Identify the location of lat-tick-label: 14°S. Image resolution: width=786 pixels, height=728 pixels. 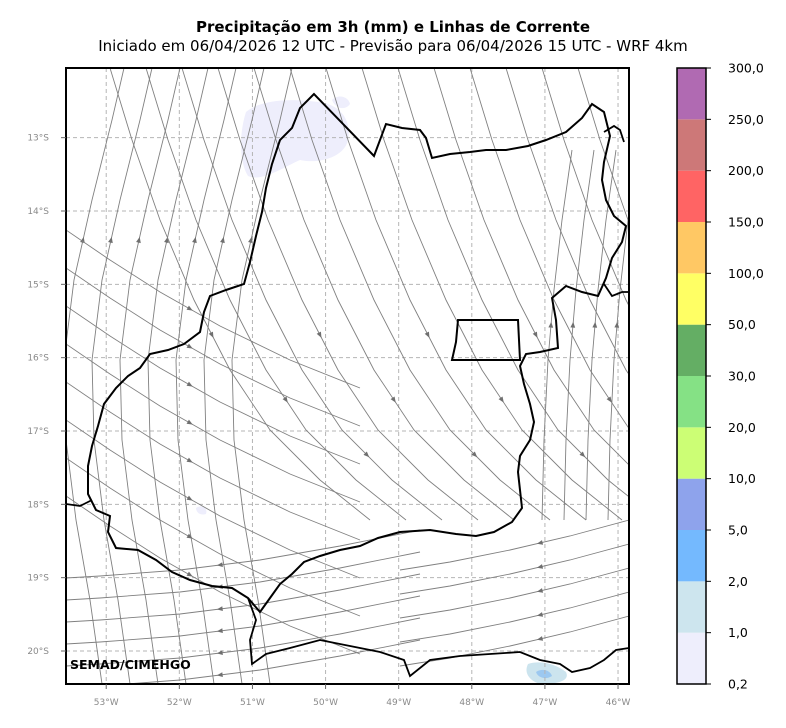
(38, 212).